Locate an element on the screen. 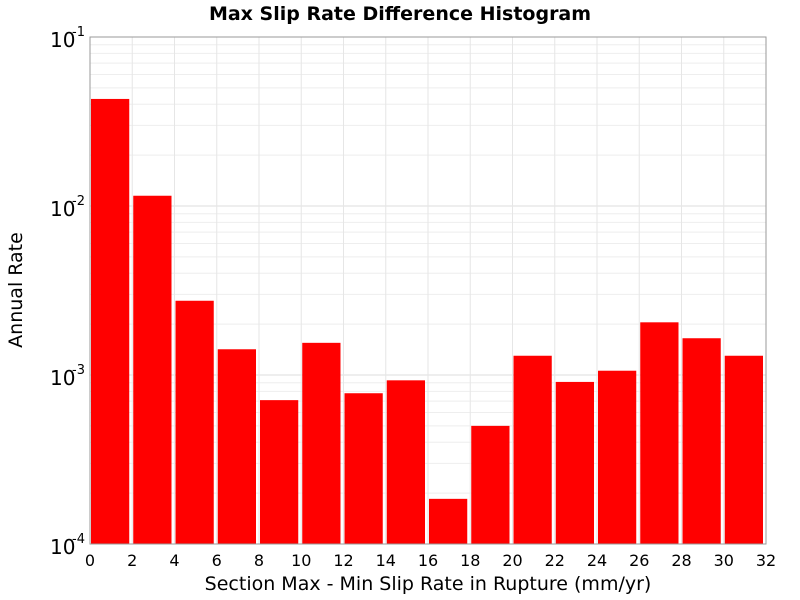  x-tick-label: 28 is located at coordinates (681, 560).